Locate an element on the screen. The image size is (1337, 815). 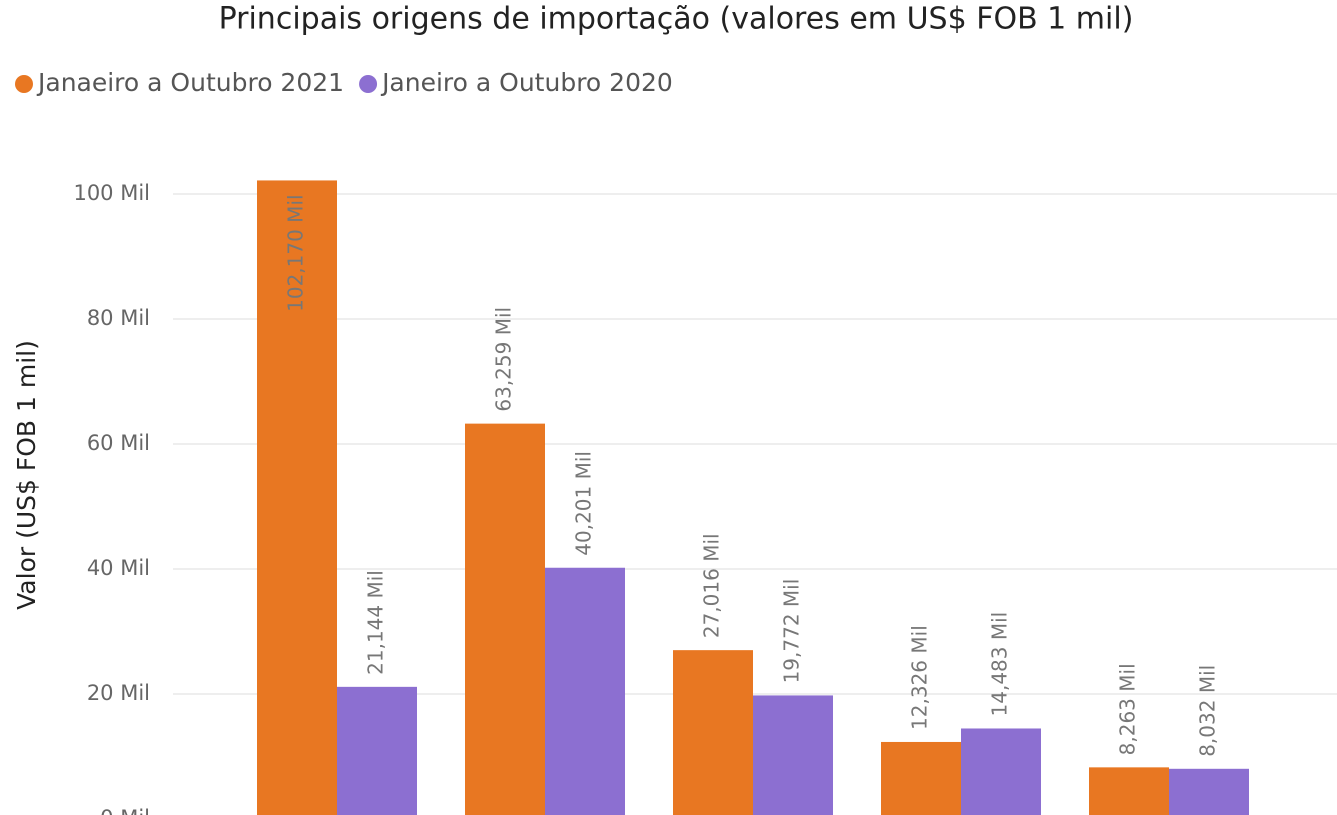
y-axis-title: Valor (US$ FOB 1 mil) is located at coordinates (26, 475).